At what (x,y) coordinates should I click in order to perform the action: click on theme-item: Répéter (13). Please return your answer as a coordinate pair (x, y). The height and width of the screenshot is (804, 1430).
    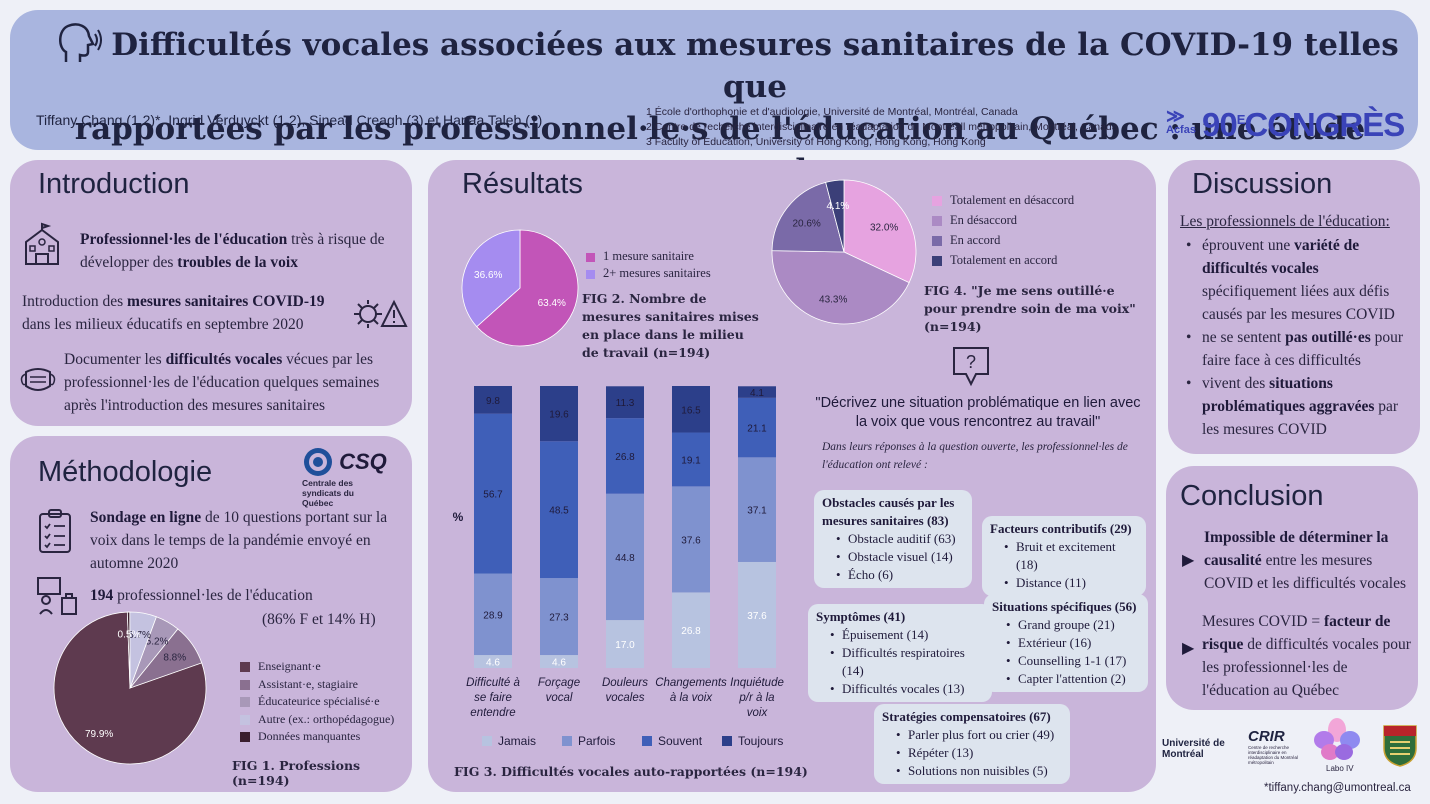
    Looking at the image, I should click on (979, 753).